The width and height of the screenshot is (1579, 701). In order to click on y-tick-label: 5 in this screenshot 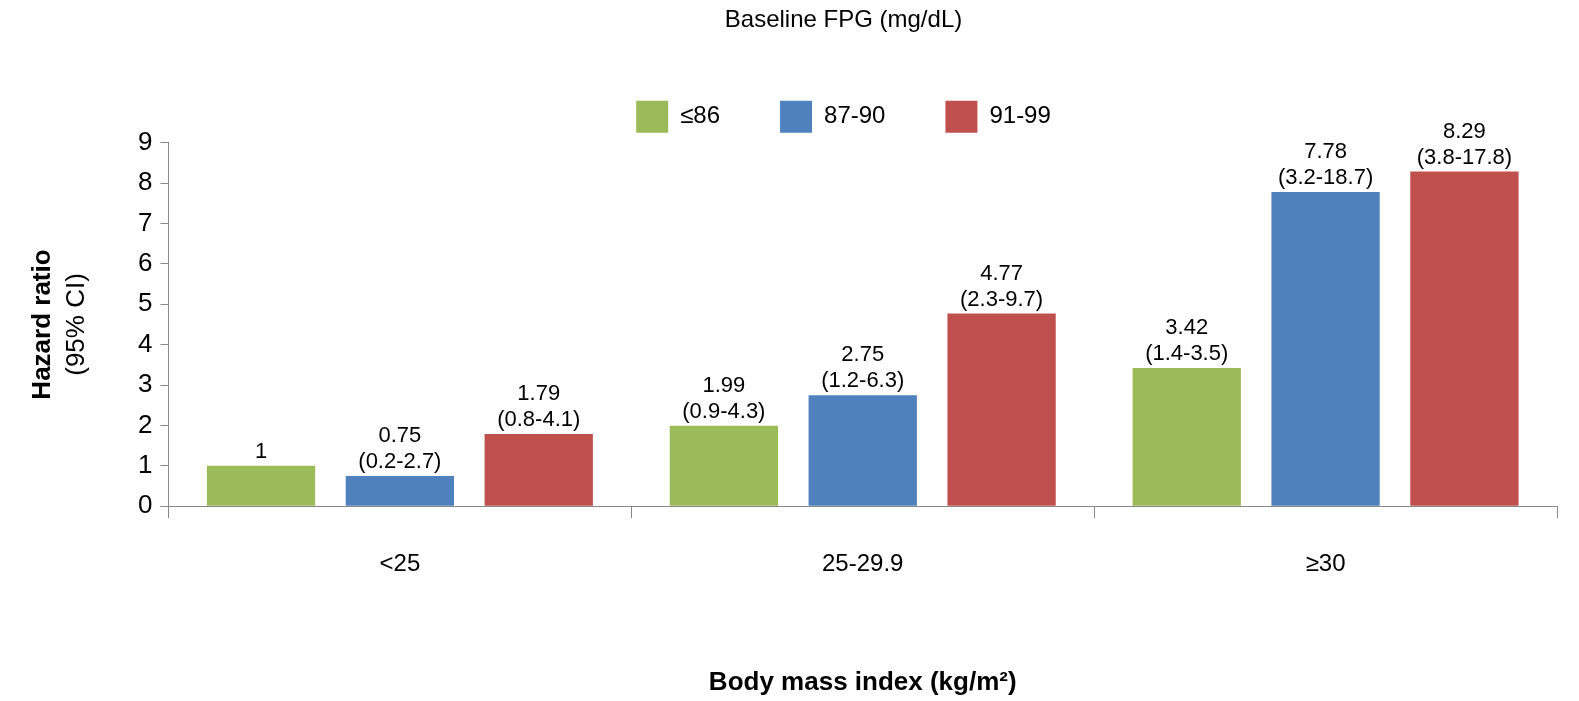, I will do `click(145, 302)`.